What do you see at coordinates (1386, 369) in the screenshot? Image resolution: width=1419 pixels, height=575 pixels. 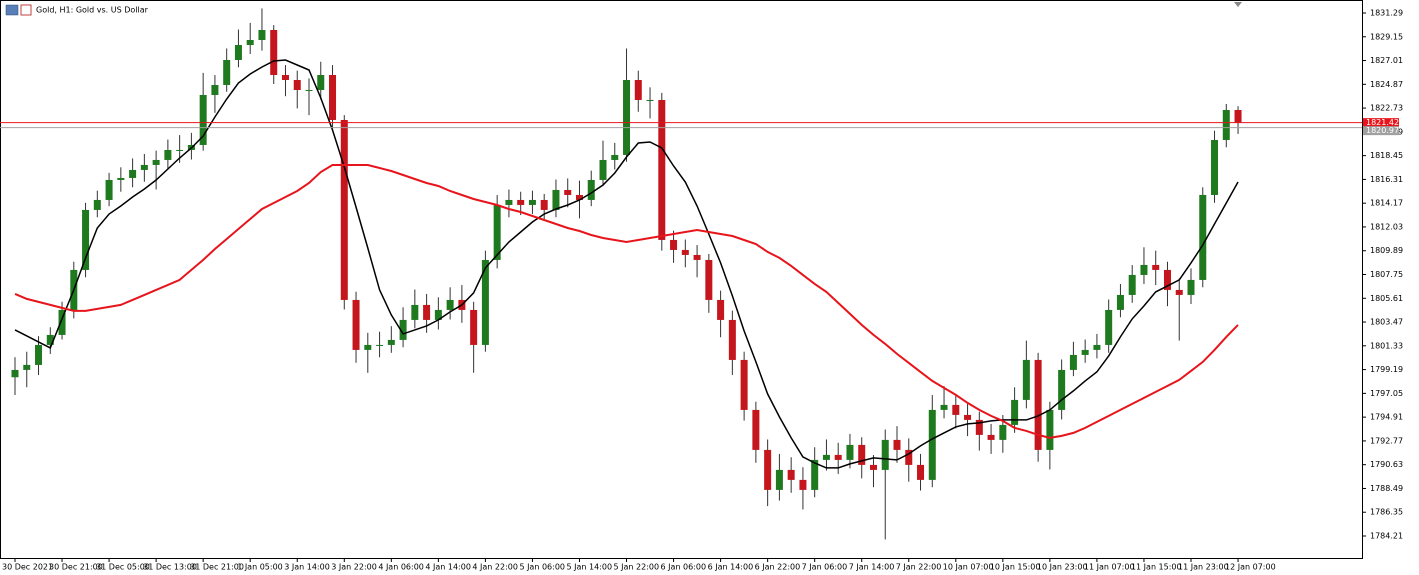 I see `y-tick-label: 1799.19` at bounding box center [1386, 369].